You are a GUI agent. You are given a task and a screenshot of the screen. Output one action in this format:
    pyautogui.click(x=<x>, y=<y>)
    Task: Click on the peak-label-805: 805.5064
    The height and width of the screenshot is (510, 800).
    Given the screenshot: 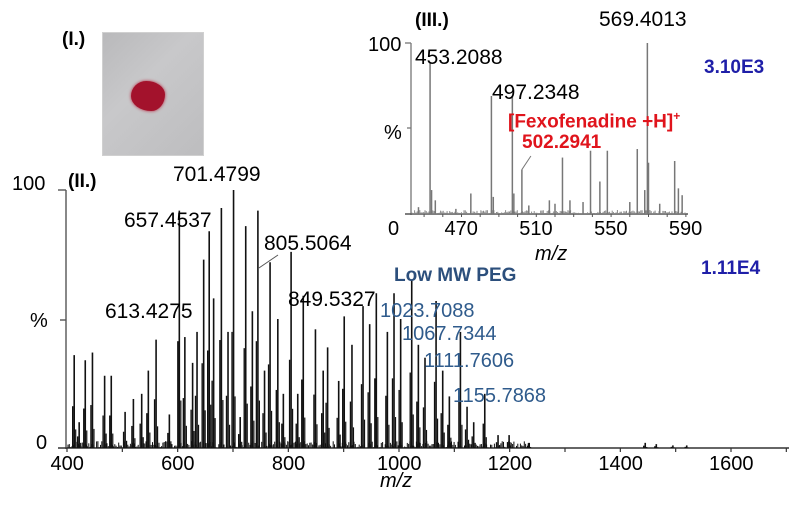 What is the action you would take?
    pyautogui.click(x=308, y=243)
    